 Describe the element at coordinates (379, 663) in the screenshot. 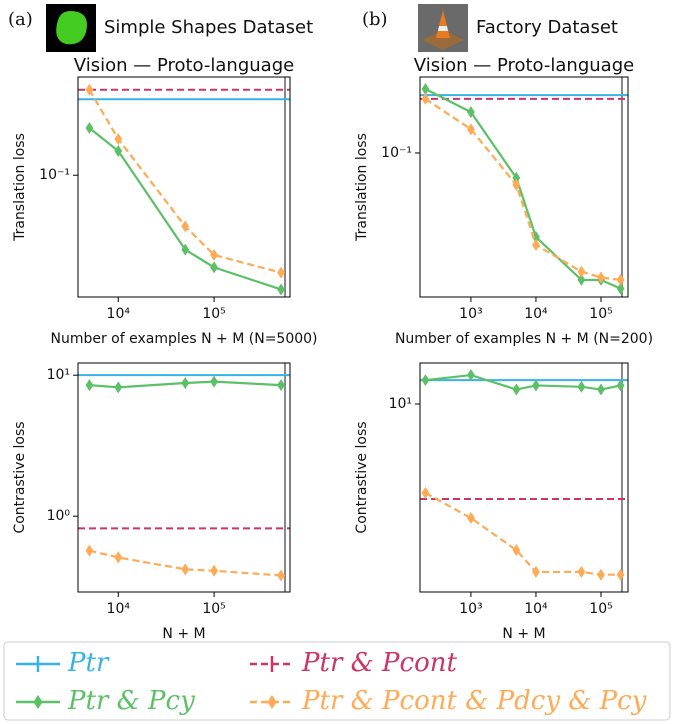

I see `legend-label: Ptr & Pcont` at that location.